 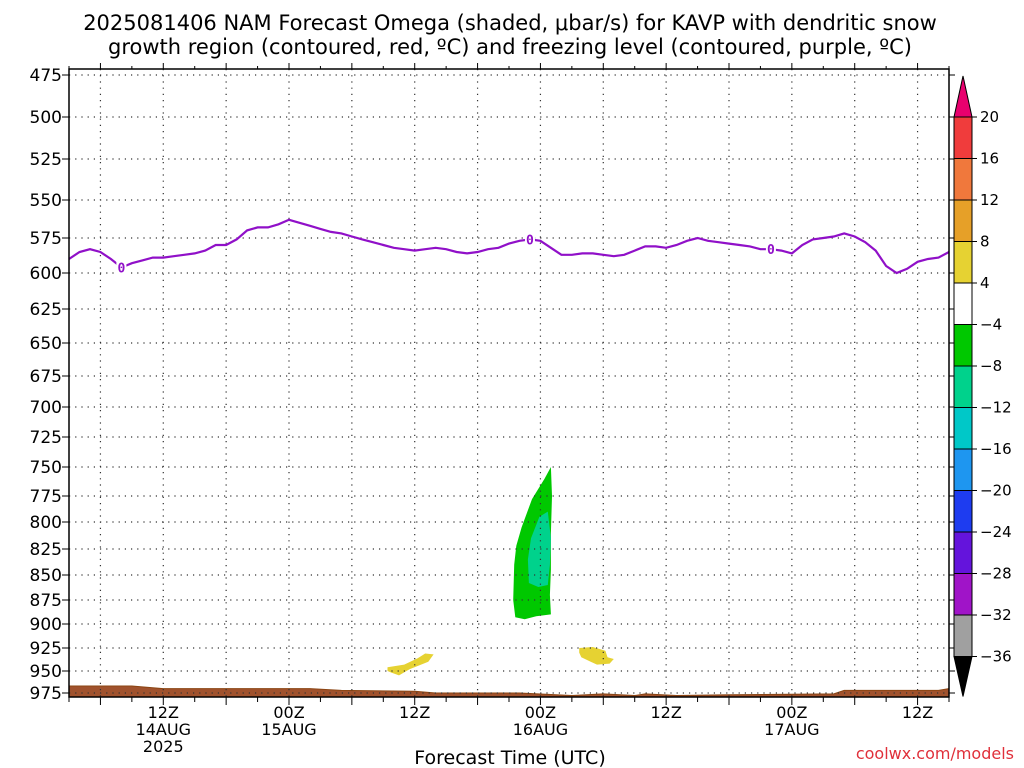 What do you see at coordinates (791, 712) in the screenshot?
I see `x-tick-label-66-0: 00Z` at bounding box center [791, 712].